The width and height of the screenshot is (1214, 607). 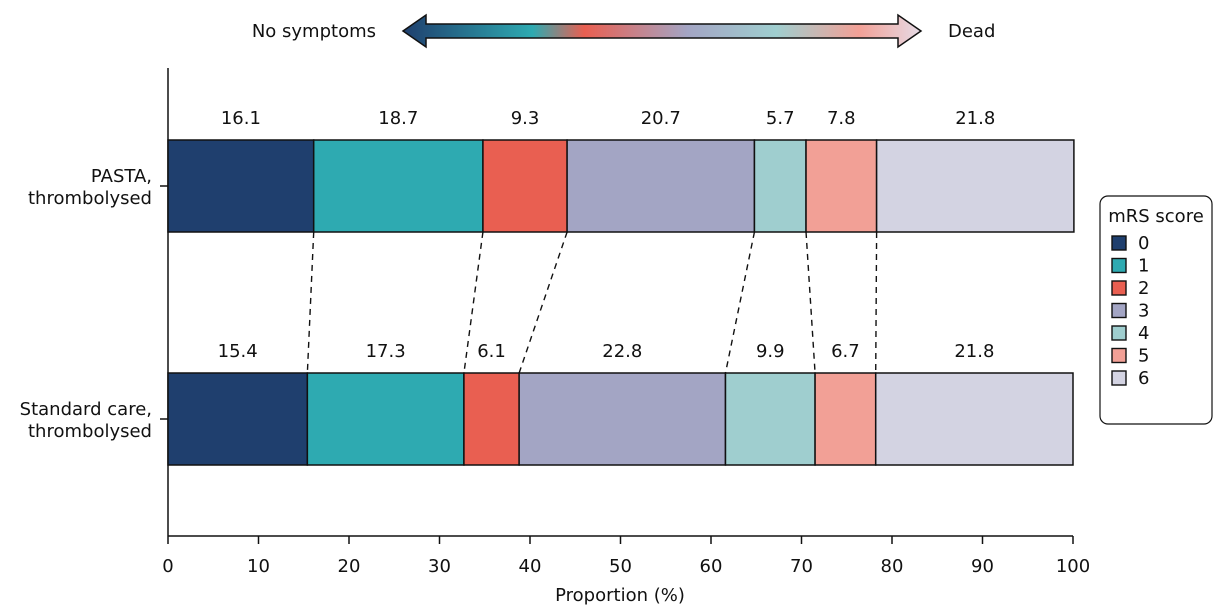 I want to click on x-tick-label: 80, so click(x=892, y=566).